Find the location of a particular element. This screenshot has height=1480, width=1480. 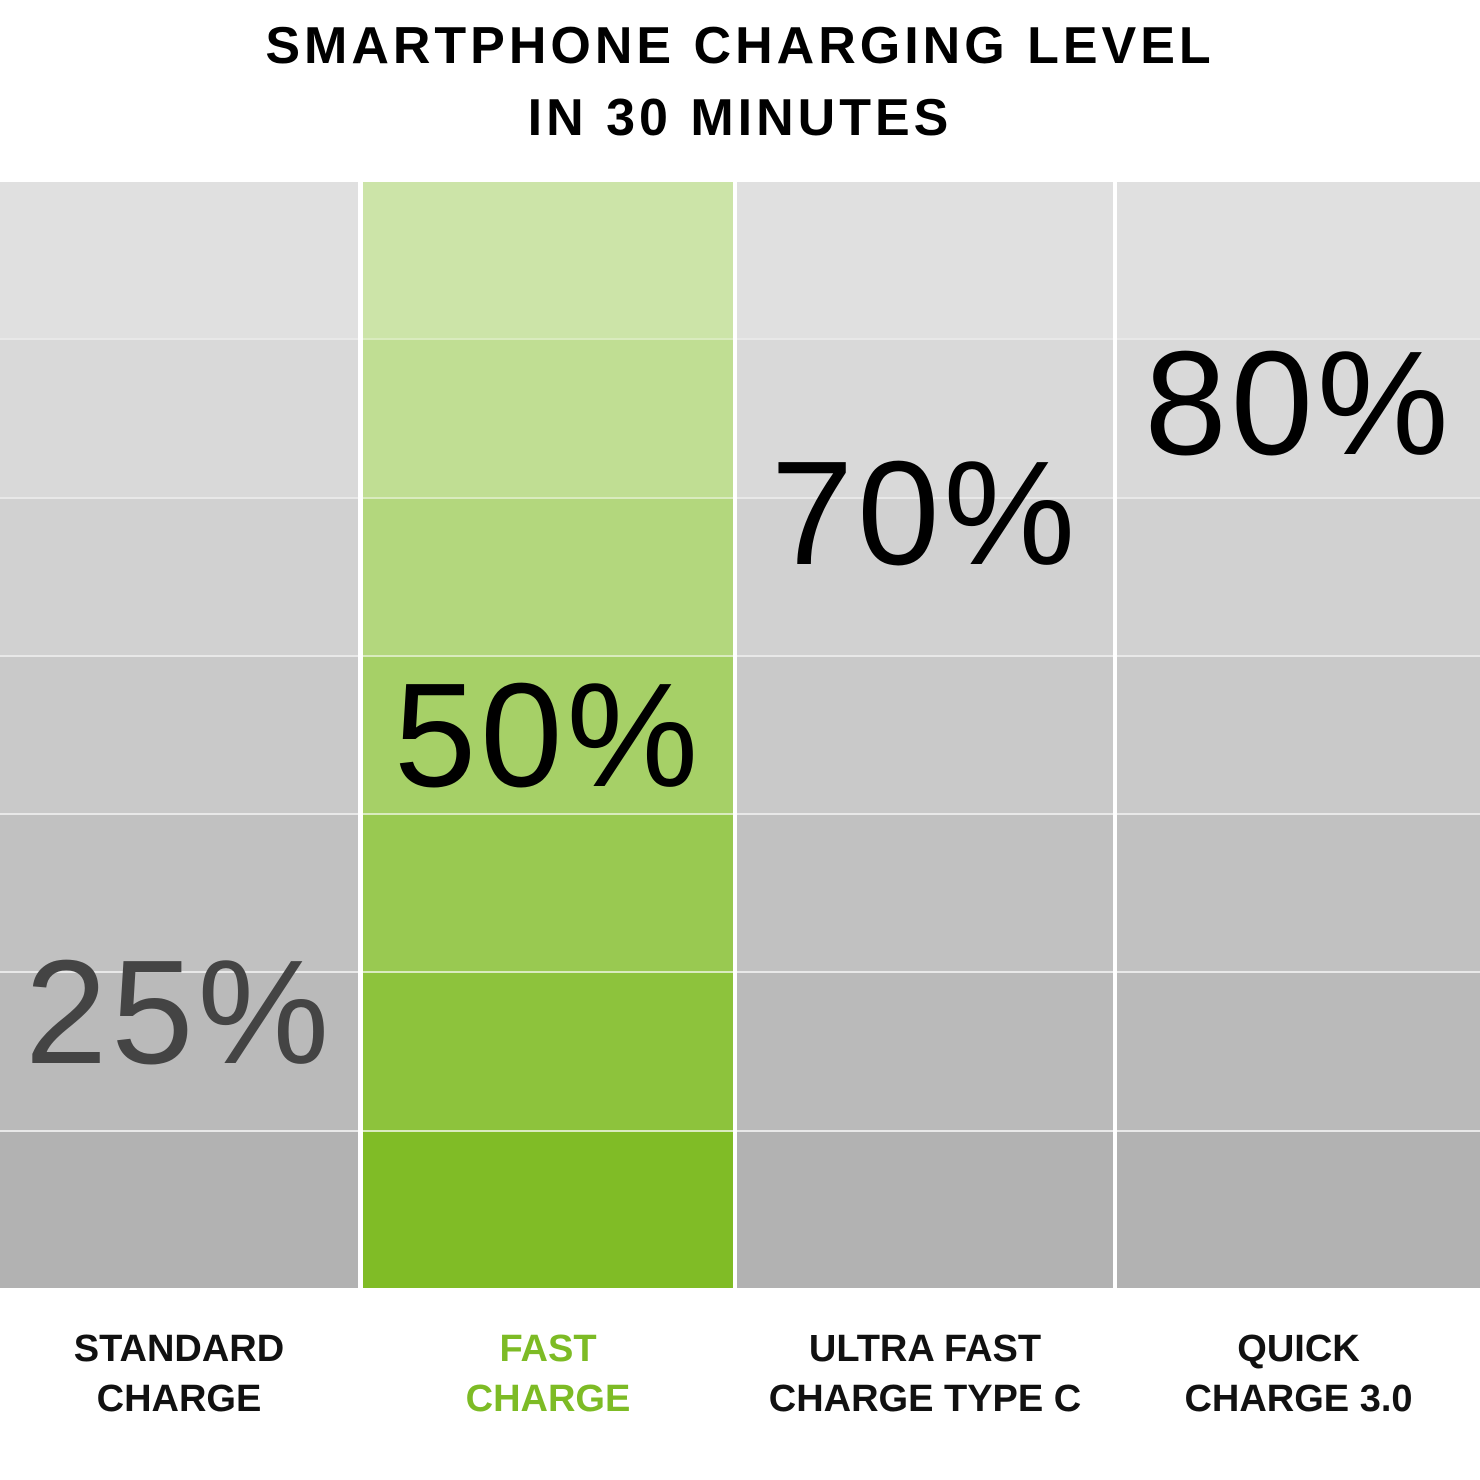

x-tick-label: FAST CHARGE is located at coordinates (548, 1374).